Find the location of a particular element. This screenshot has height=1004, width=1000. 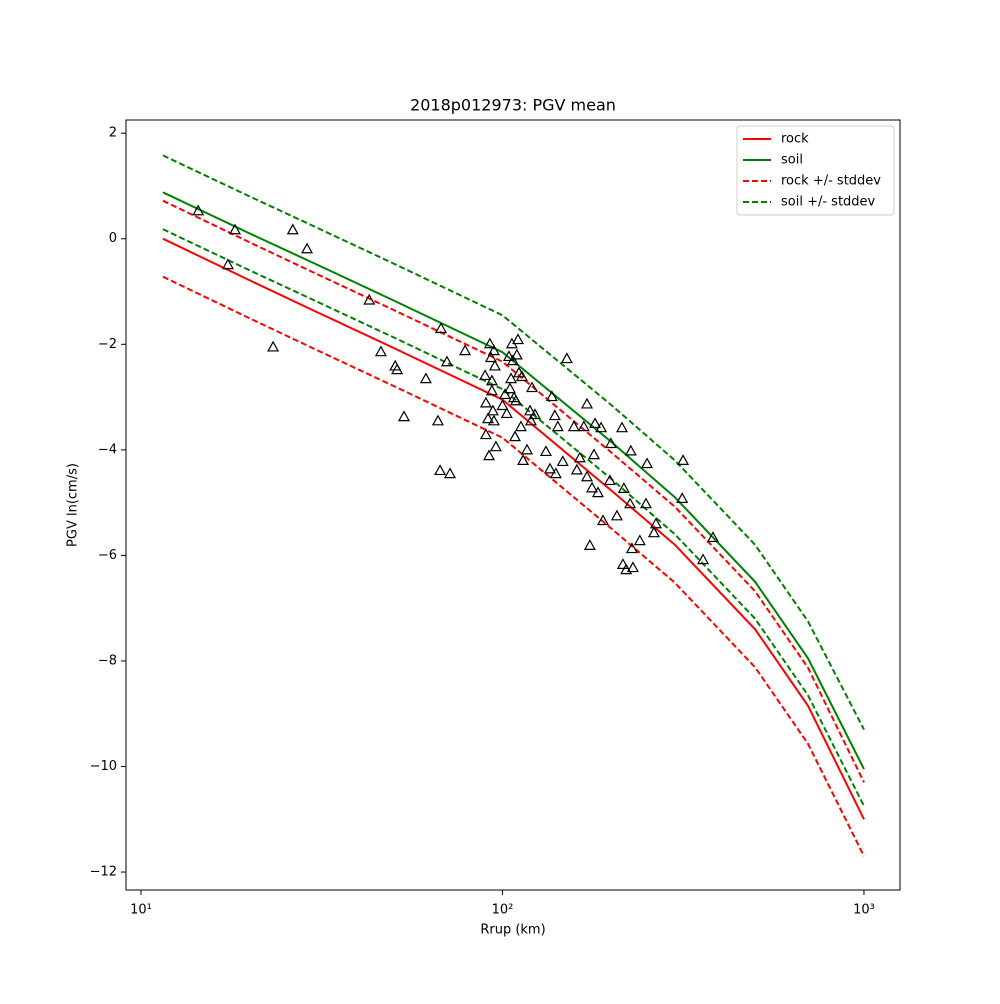

chart-title: 2018p012973: PGV mean is located at coordinates (513, 105).